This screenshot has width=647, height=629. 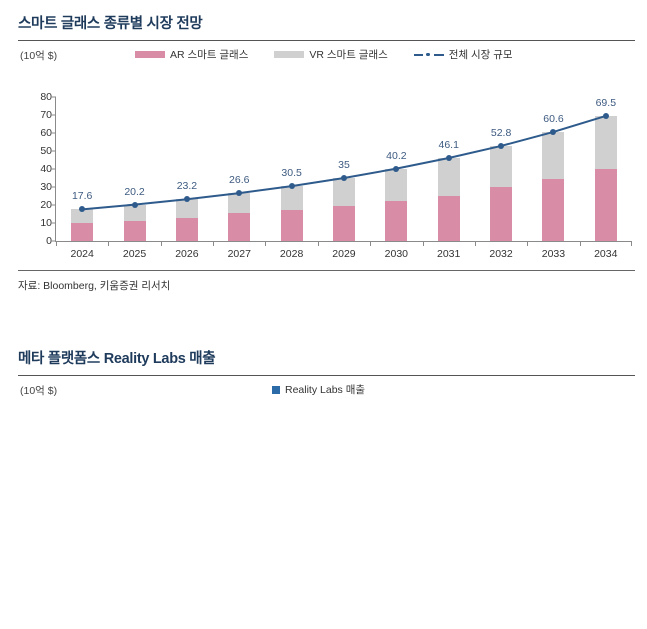 What do you see at coordinates (480, 55) in the screenshot?
I see `legend-label-total: 전체 시장 규모` at bounding box center [480, 55].